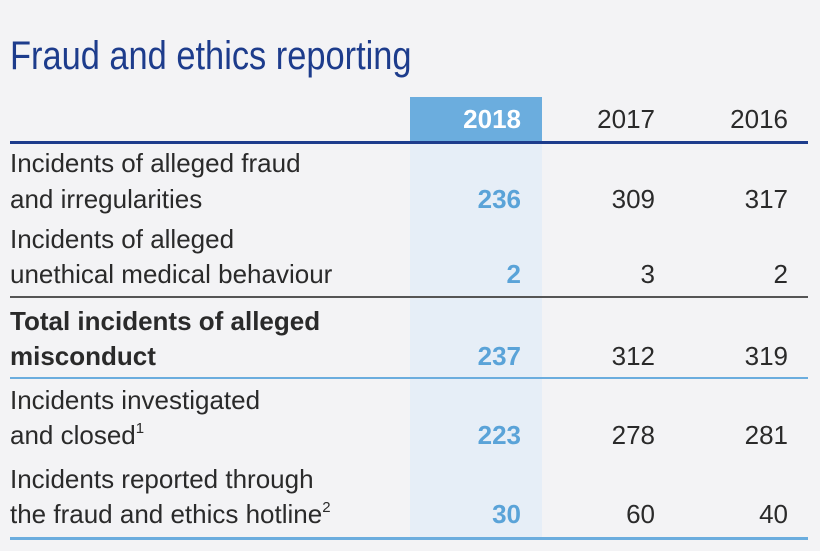 Image resolution: width=820 pixels, height=551 pixels. Describe the element at coordinates (766, 199) in the screenshot. I see `cell-value: 317` at that location.